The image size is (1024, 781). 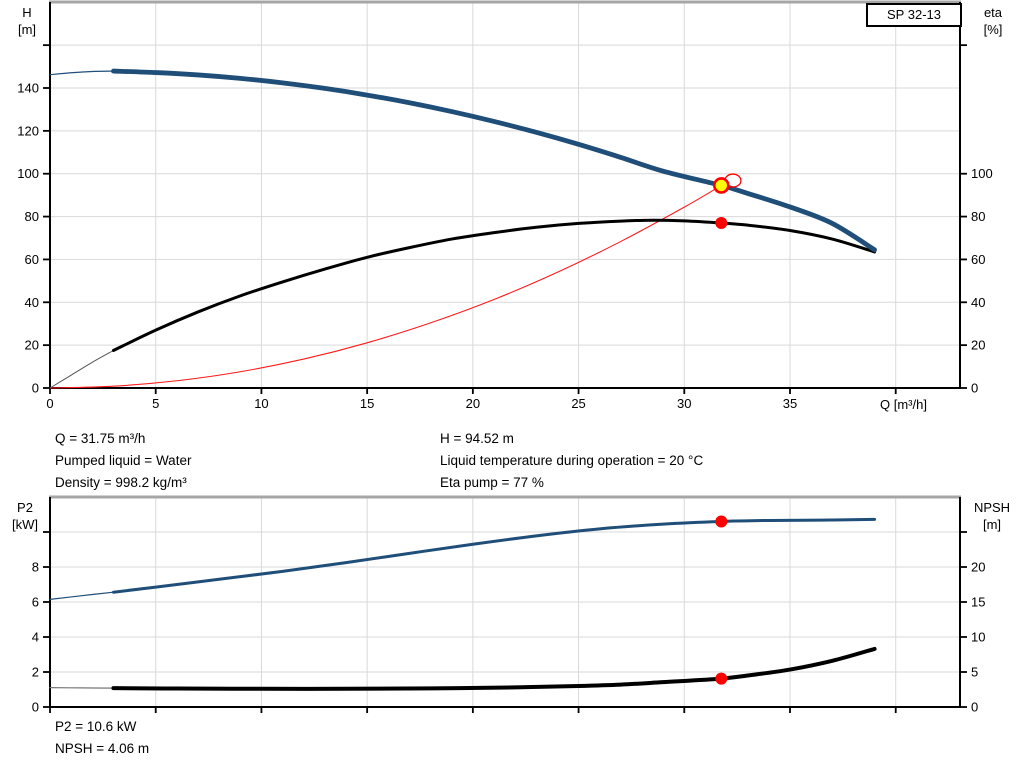 I want to click on x-tick-label: 30, so click(x=684, y=403).